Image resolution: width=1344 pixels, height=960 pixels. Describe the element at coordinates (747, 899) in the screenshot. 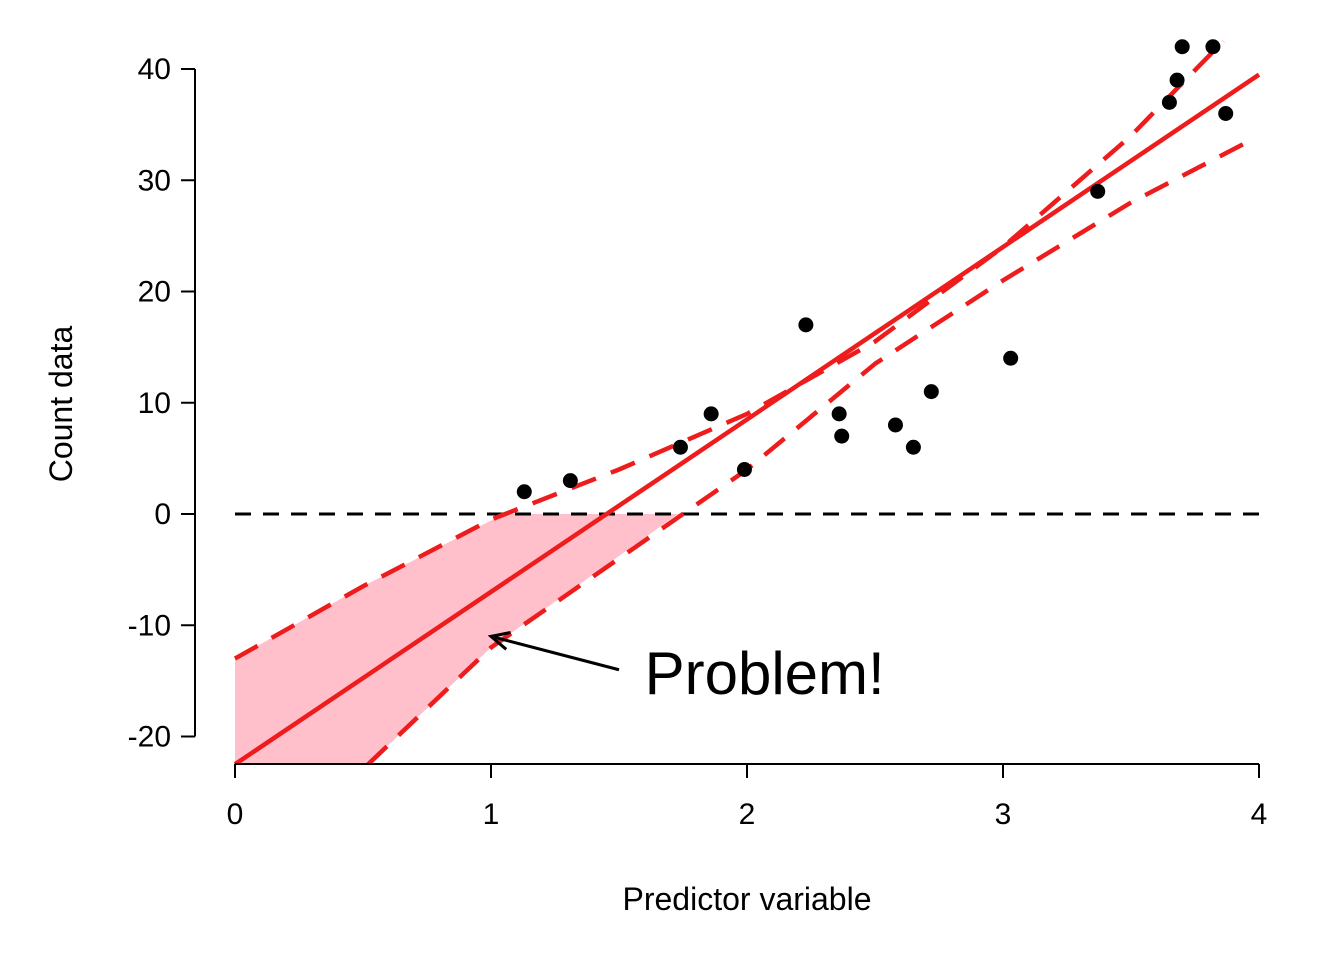

I see `x-axis-title: Predictor variable` at that location.